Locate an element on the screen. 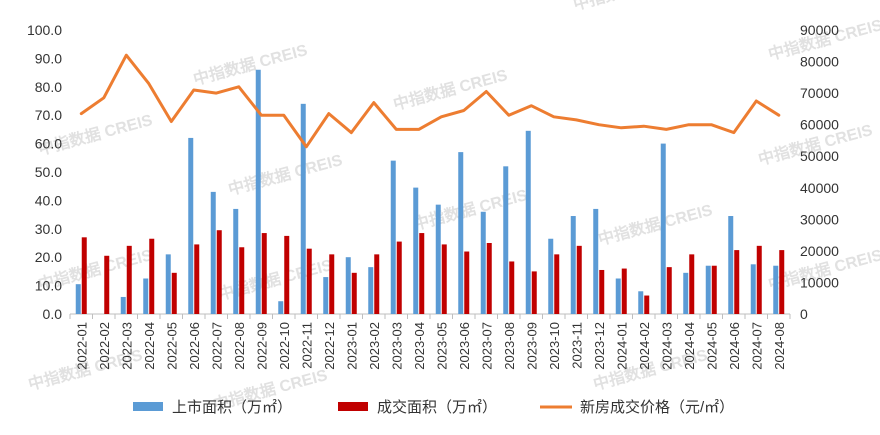 This screenshot has width=880, height=435. x-tick-label: 2022-12 is located at coordinates (329, 346).